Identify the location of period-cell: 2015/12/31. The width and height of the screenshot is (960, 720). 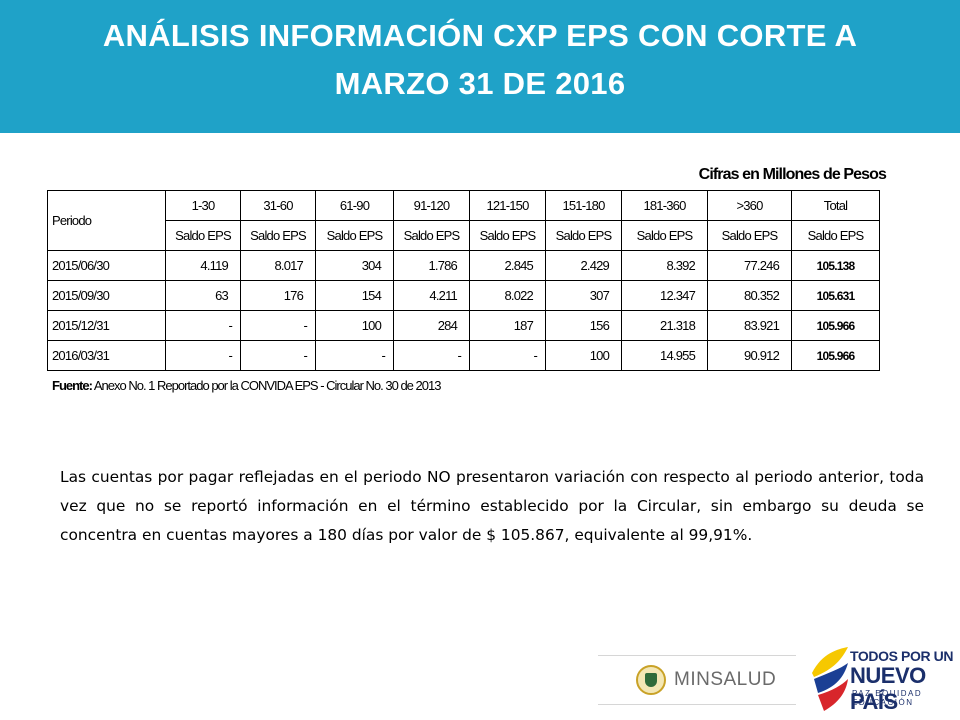
(106, 325).